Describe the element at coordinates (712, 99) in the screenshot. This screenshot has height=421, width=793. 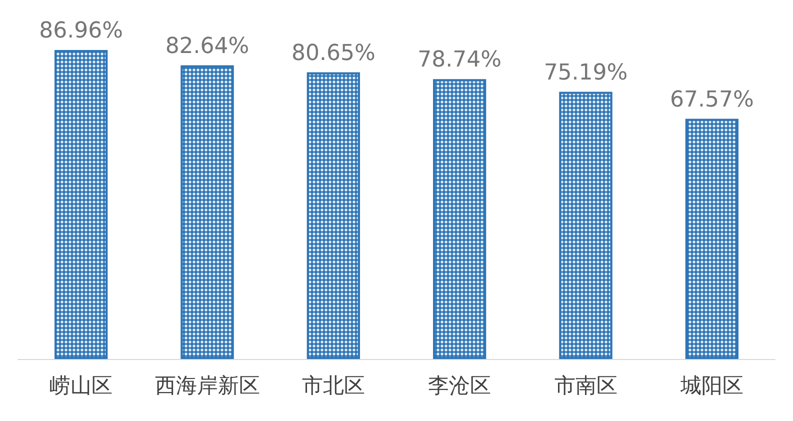
I see `data-label: 67.57%` at that location.